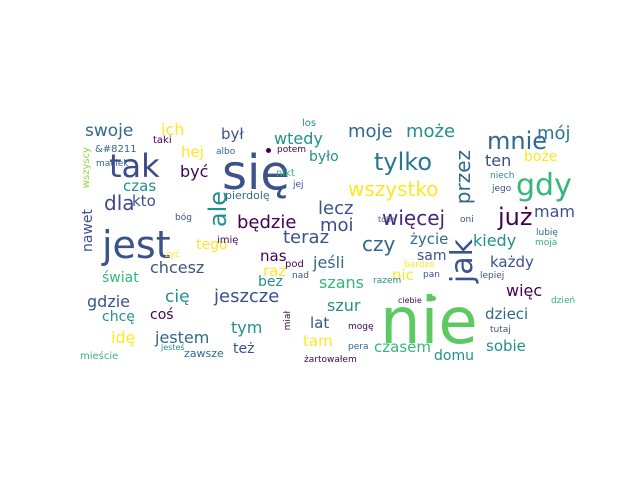 Image resolution: width=640 pixels, height=480 pixels. I want to click on word: dla, so click(119, 203).